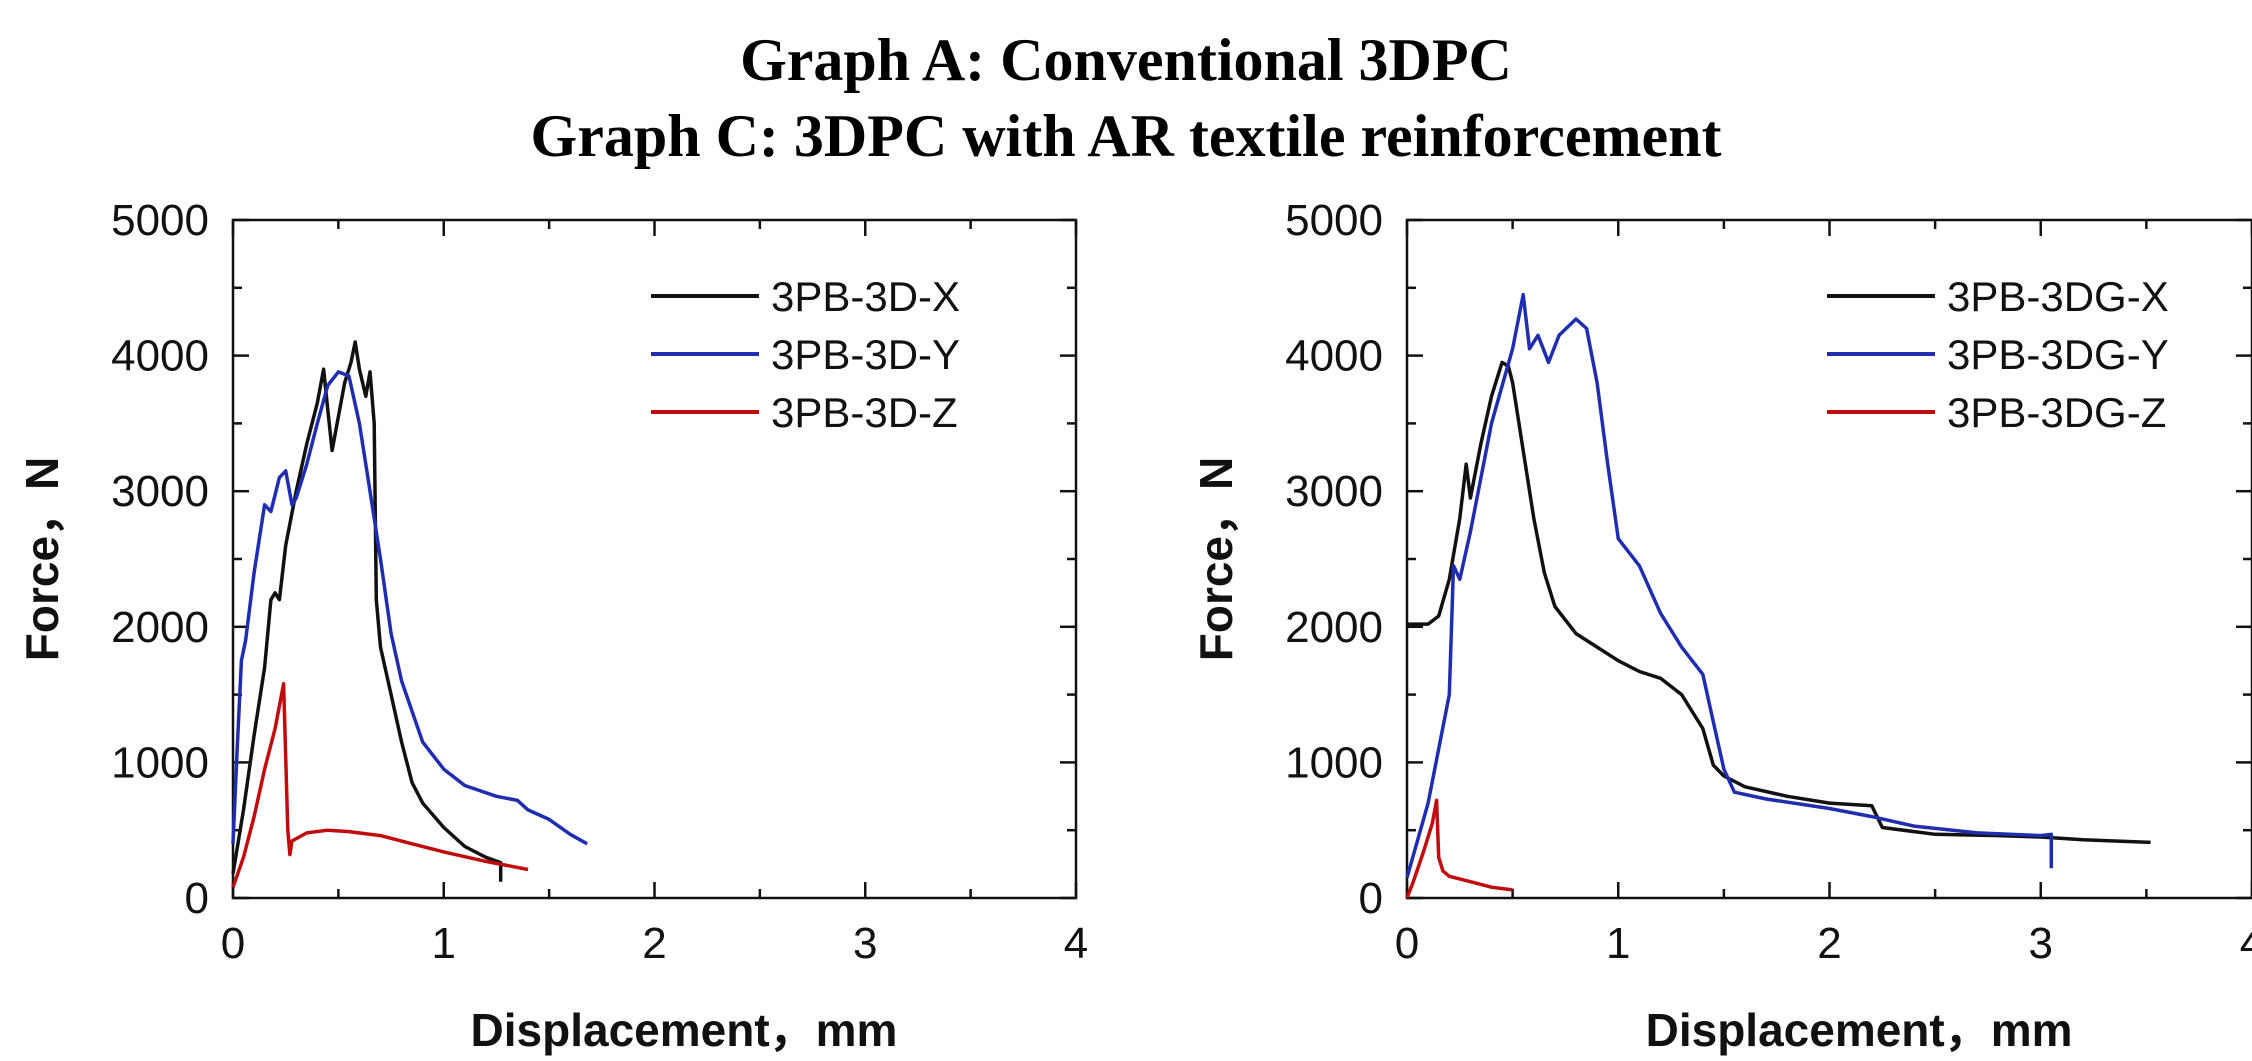  I want to click on legend-label: 3PB-3DG-X, so click(2058, 296).